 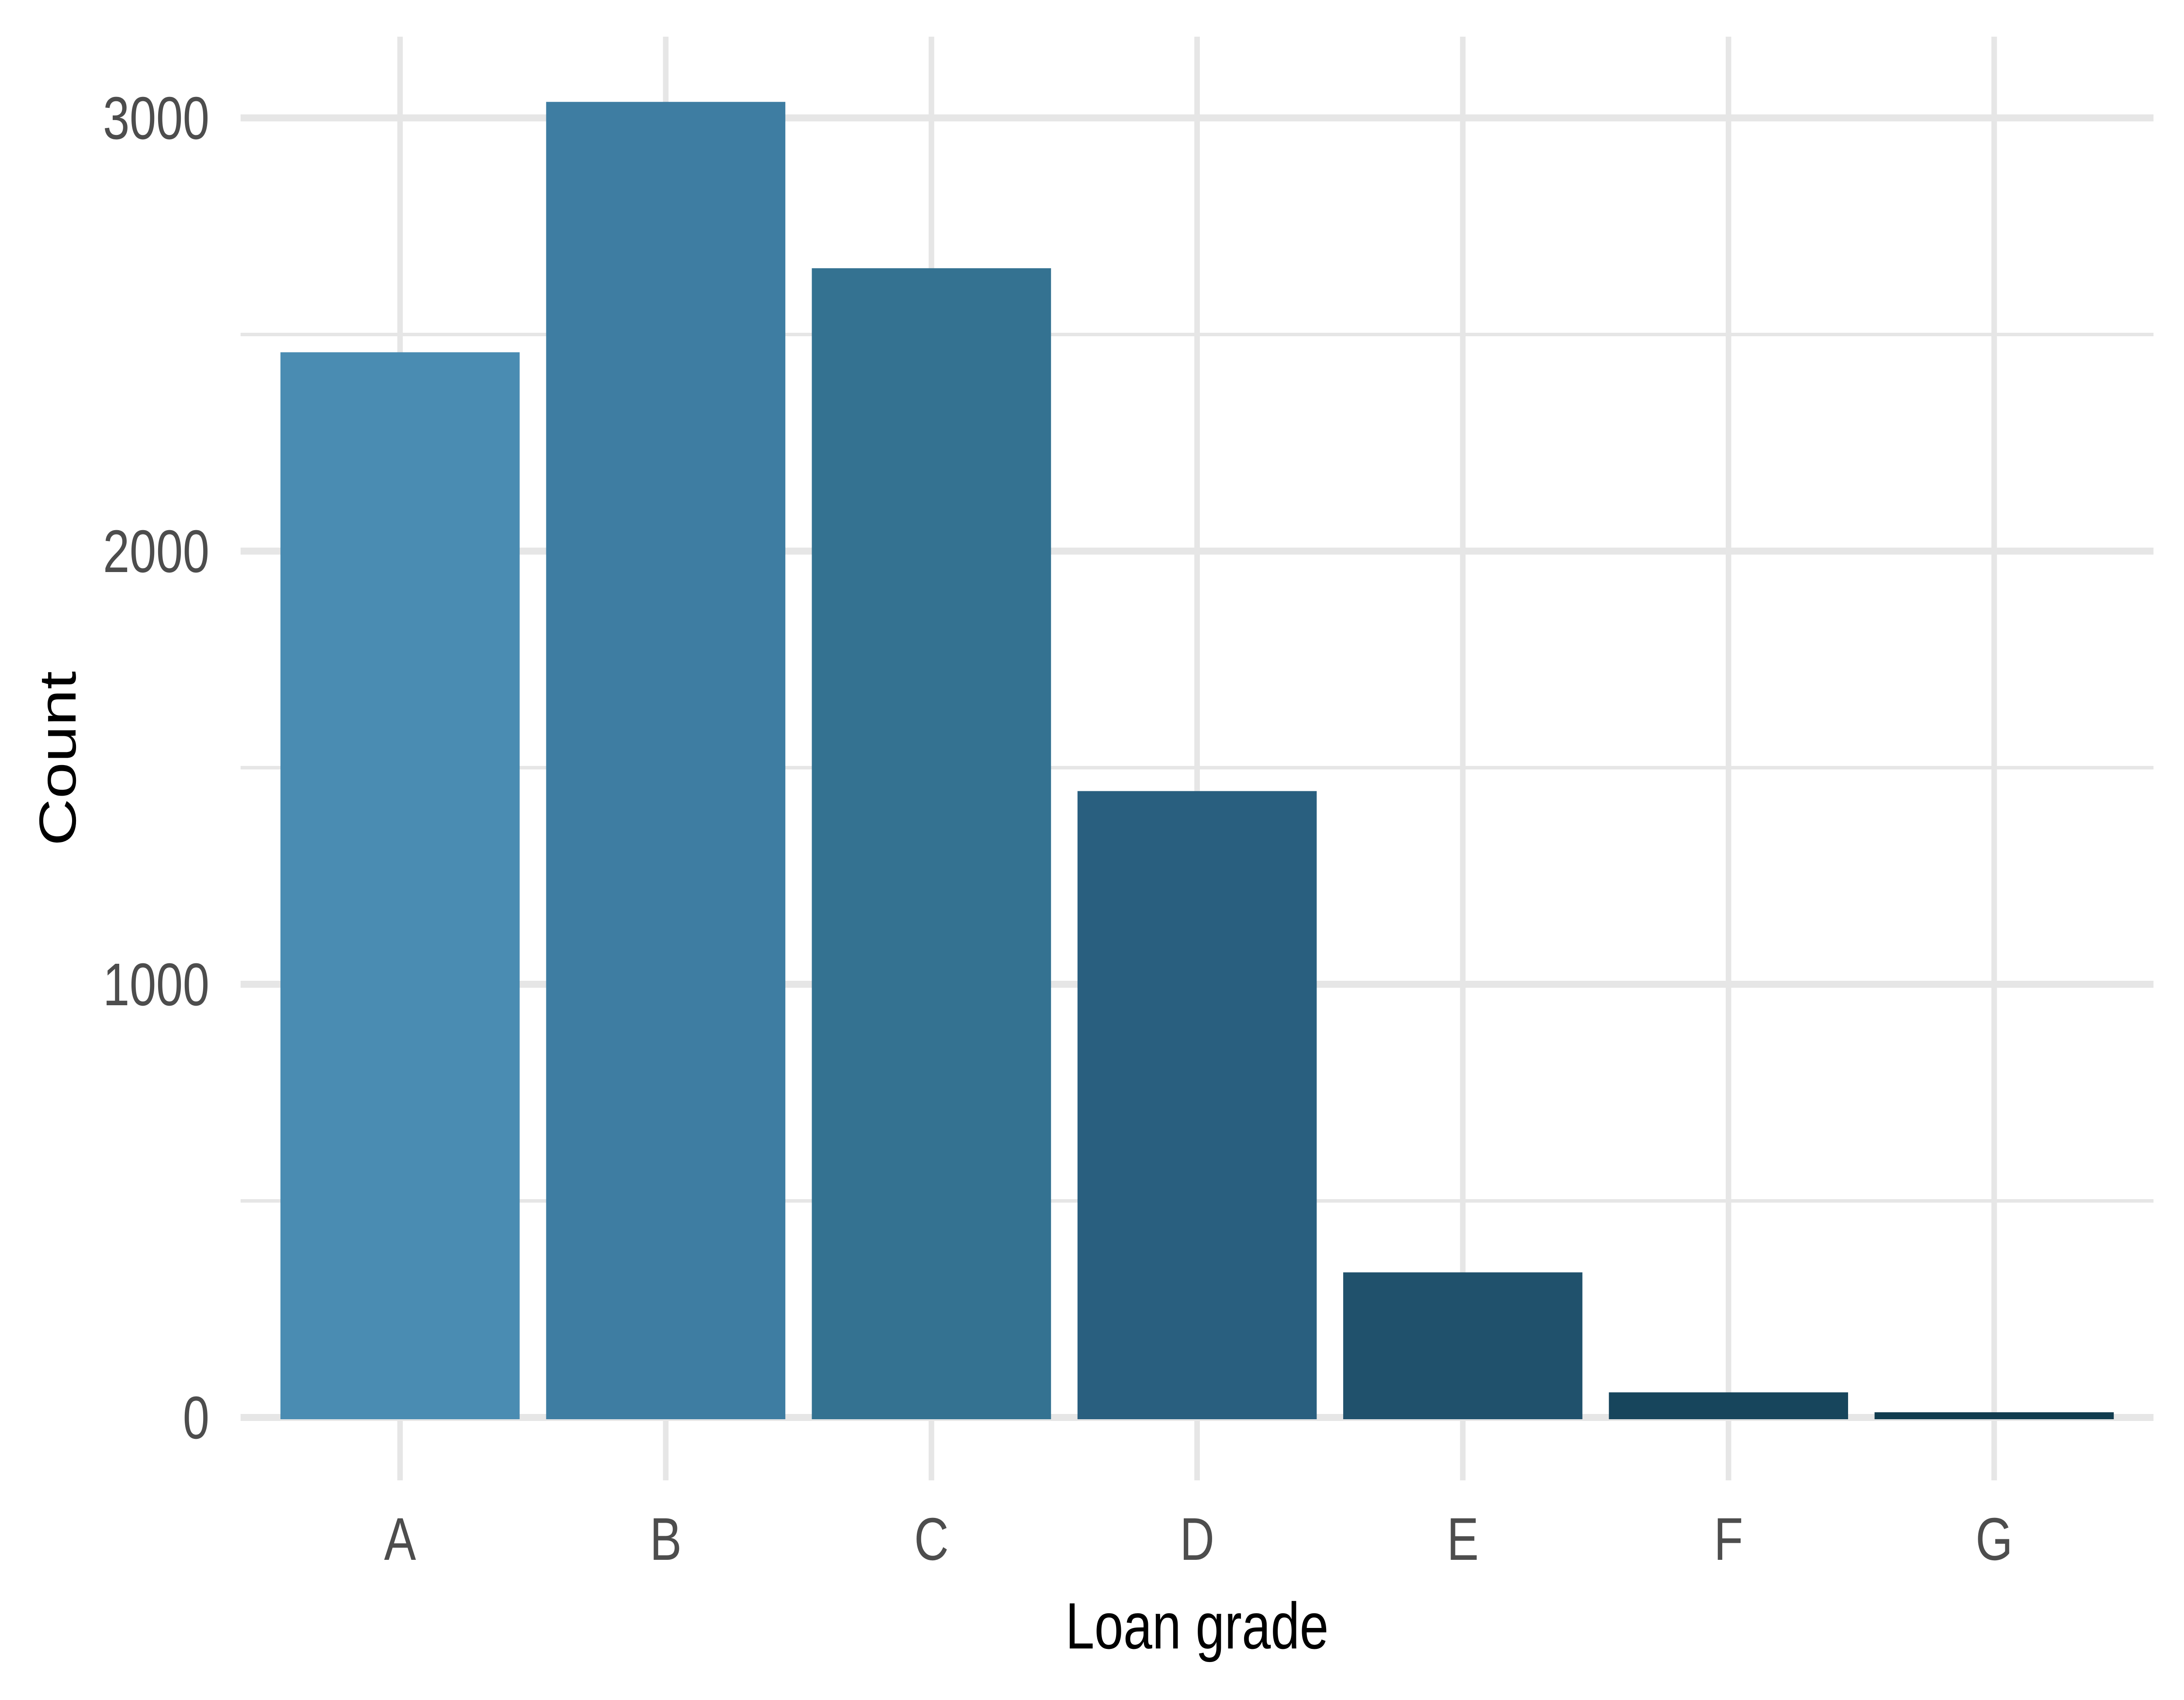 What do you see at coordinates (1463, 1539) in the screenshot?
I see `x-tick-label: E` at bounding box center [1463, 1539].